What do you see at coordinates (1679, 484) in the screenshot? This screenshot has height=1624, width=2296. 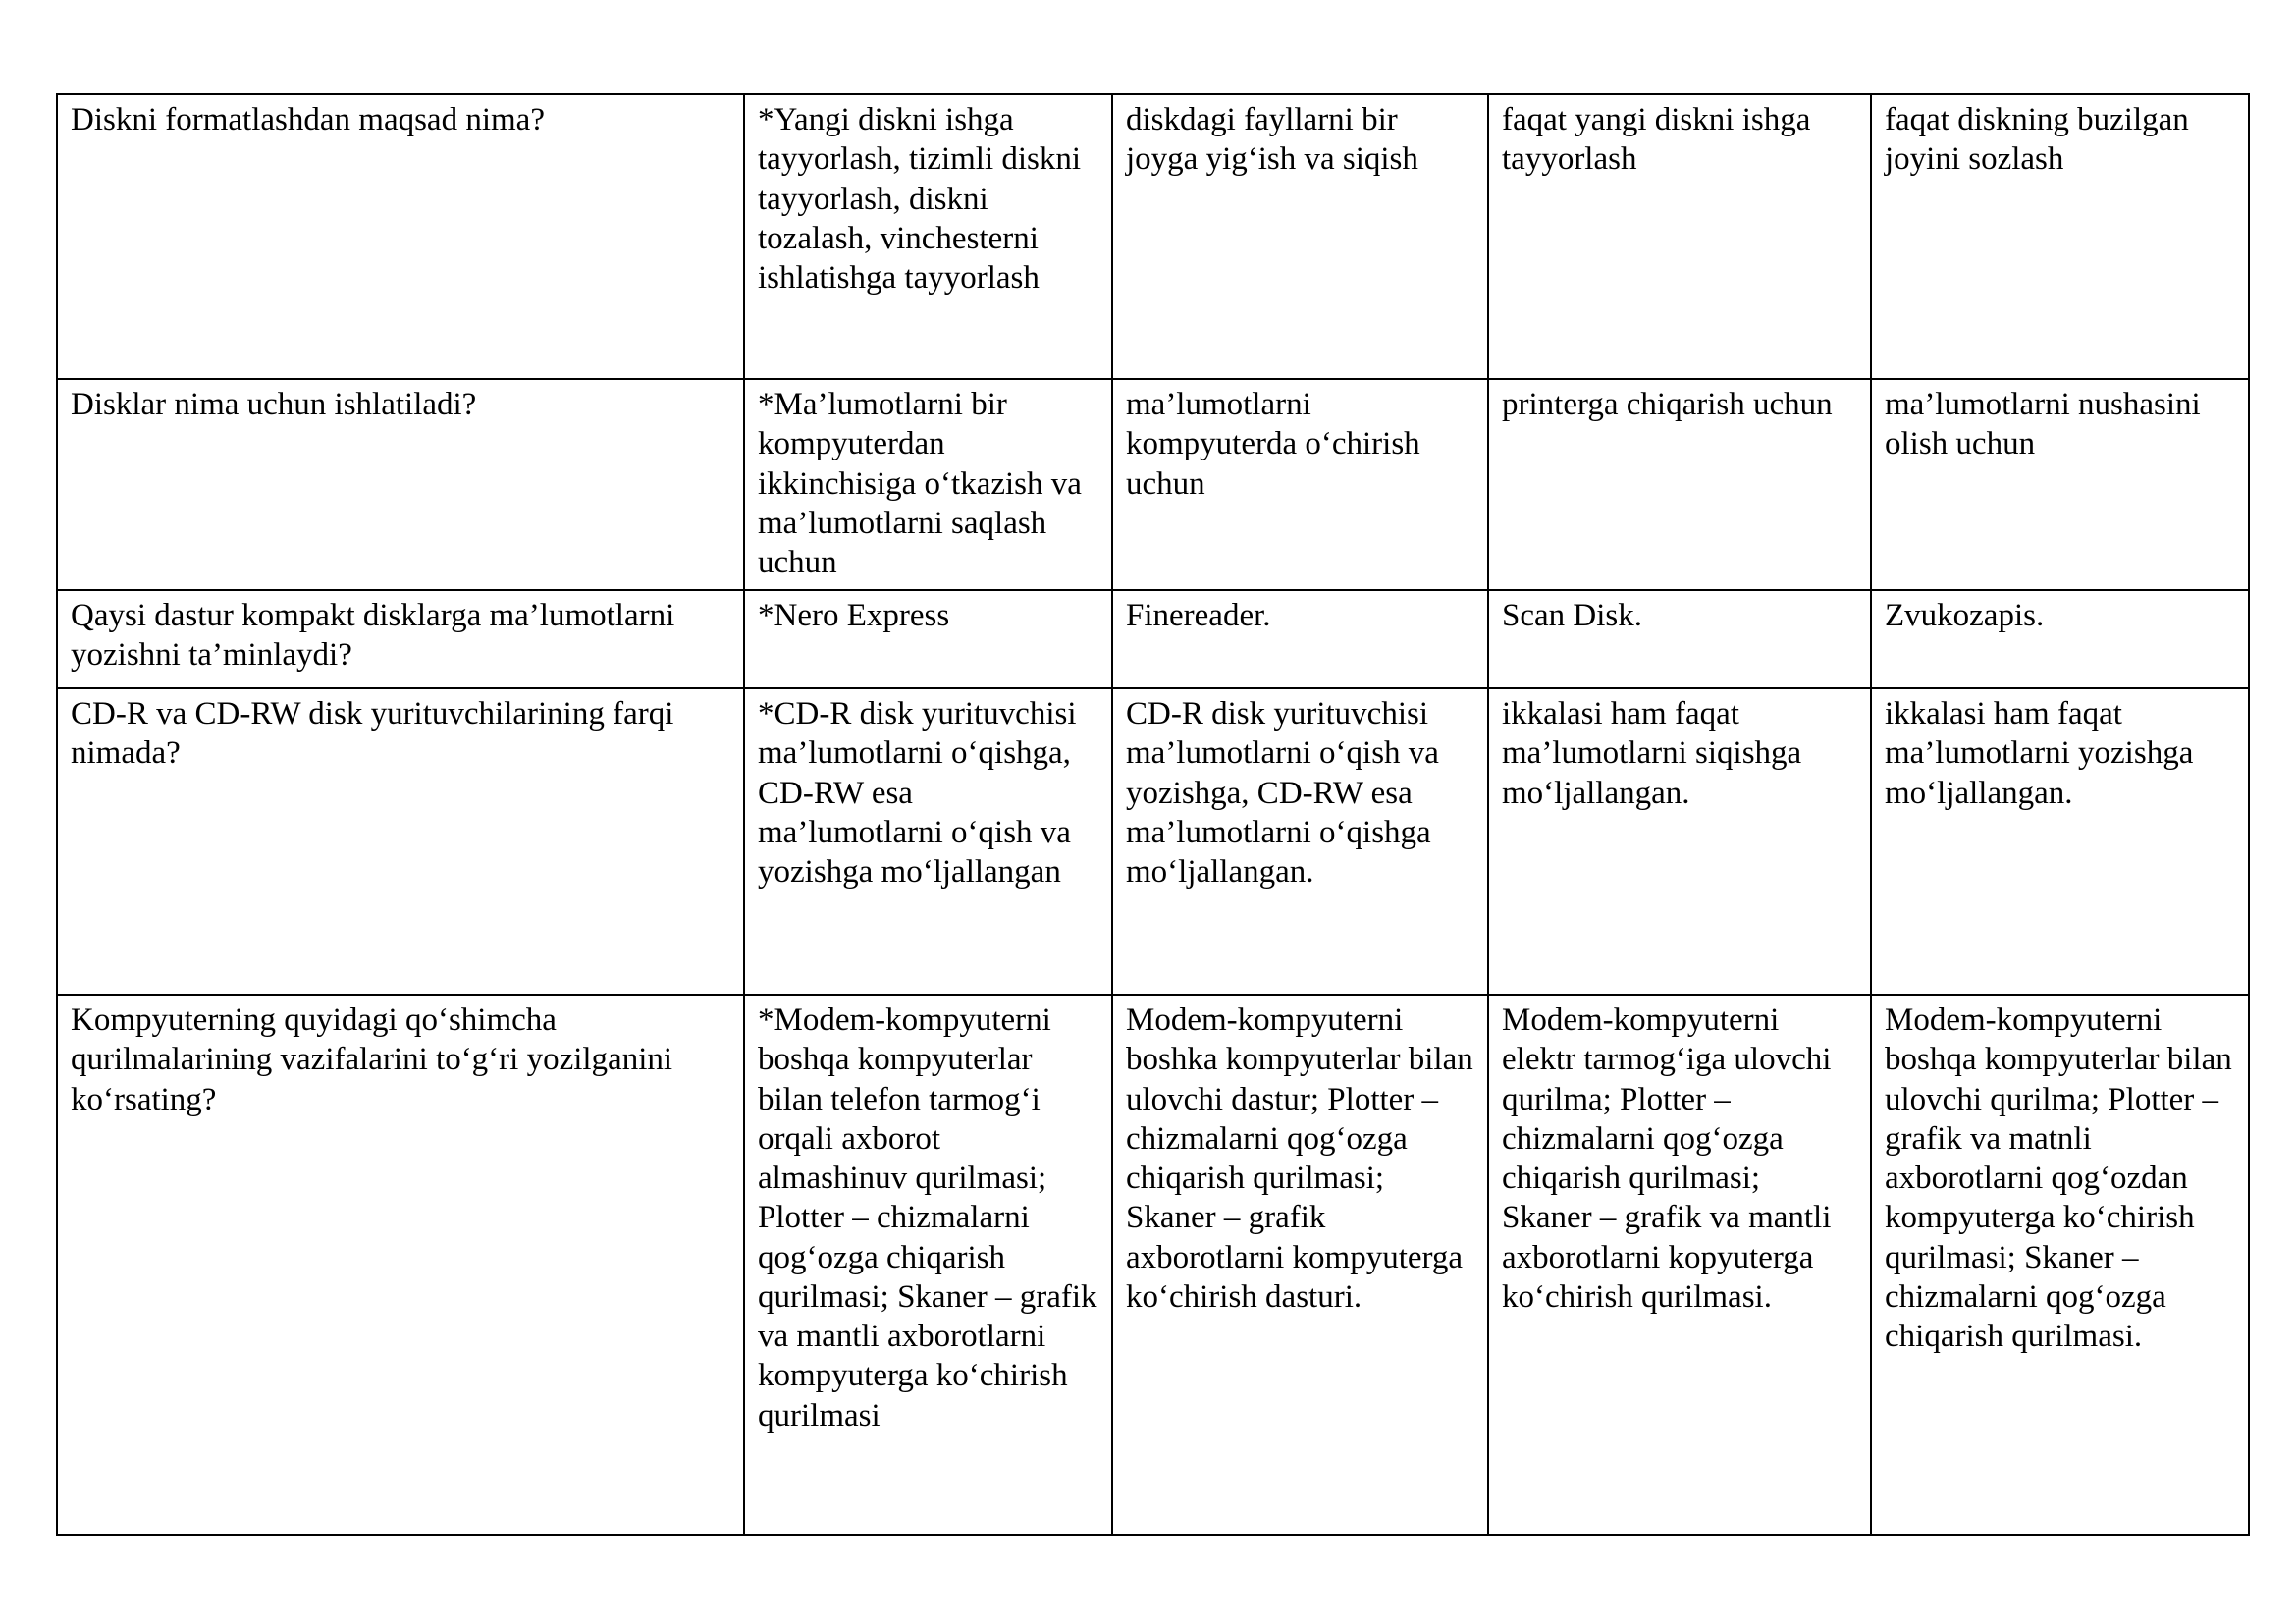 I see `answer-cell: printerga chiqarish uchun` at bounding box center [1679, 484].